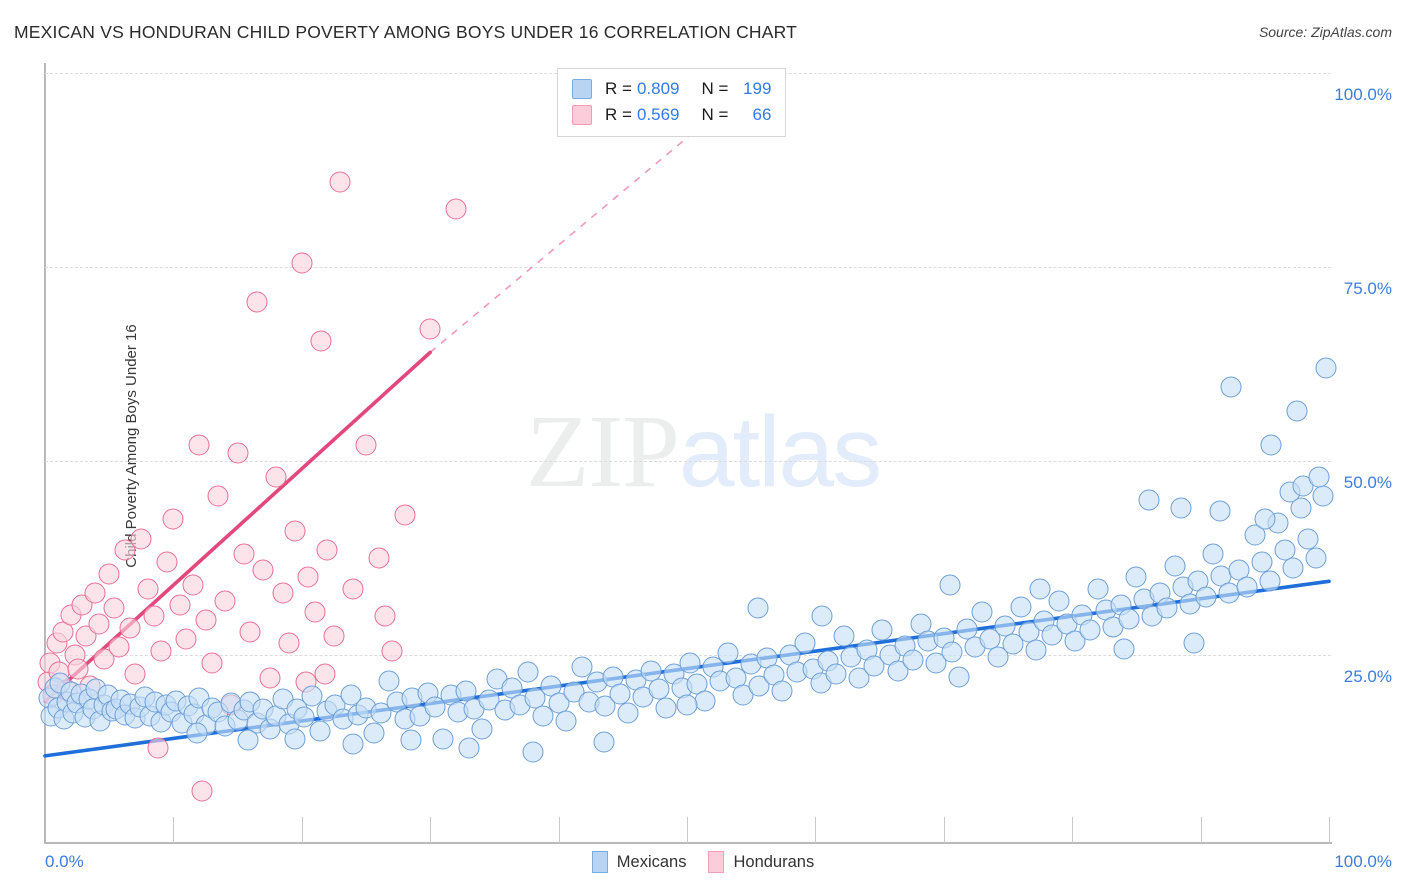 The width and height of the screenshot is (1406, 892). Describe the element at coordinates (761, 862) in the screenshot. I see `legend-item-hondurans: Hondurans` at that location.